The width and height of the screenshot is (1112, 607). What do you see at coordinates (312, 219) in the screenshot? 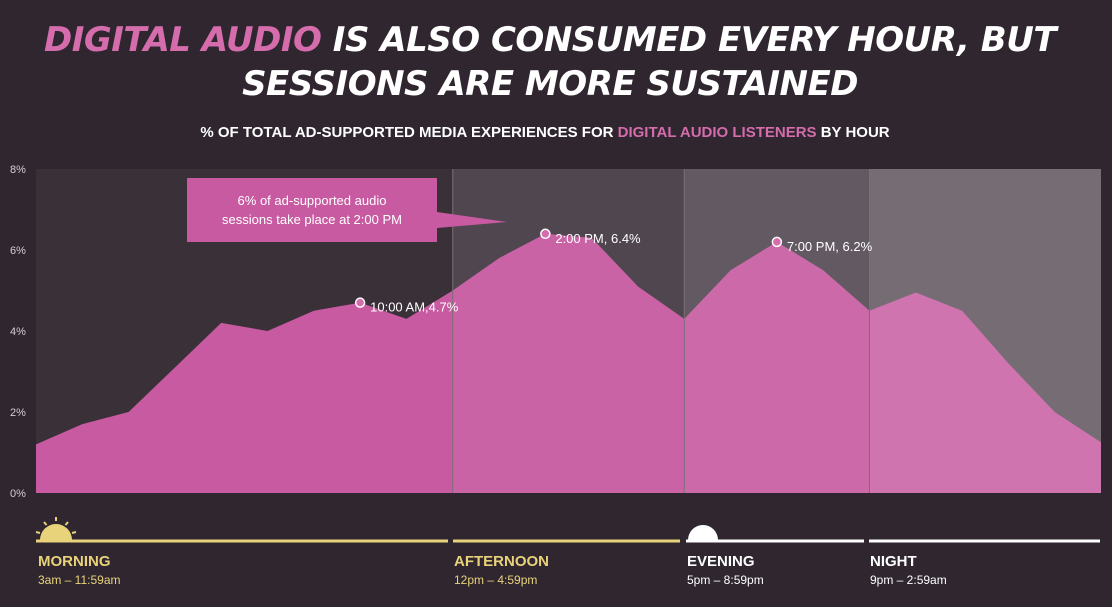
I see `callout-line2: sessions take place at 2:00 PM` at bounding box center [312, 219].